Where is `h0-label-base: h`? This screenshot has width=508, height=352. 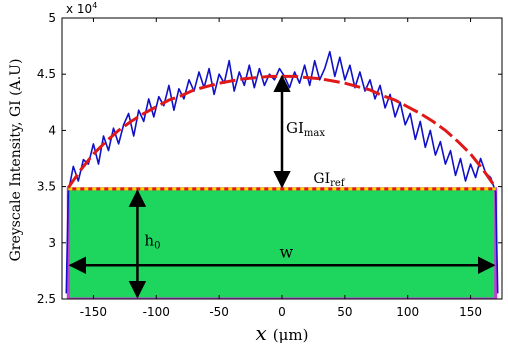
h0-label-base: h is located at coordinates (149, 241).